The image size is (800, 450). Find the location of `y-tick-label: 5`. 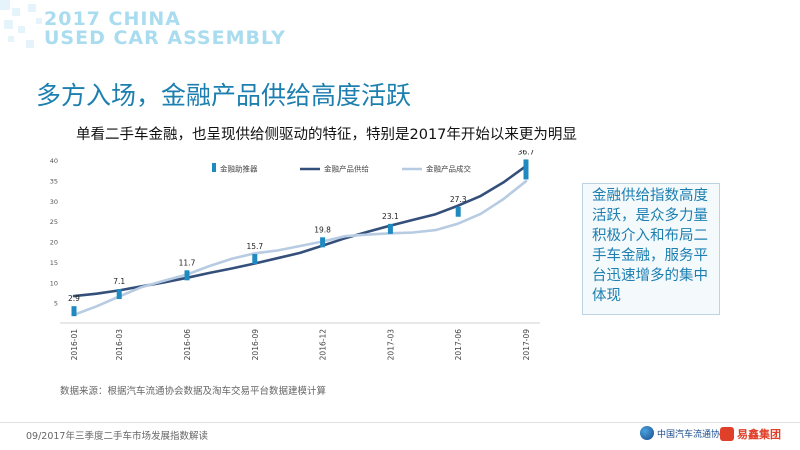

y-tick-label: 5 is located at coordinates (56, 304).